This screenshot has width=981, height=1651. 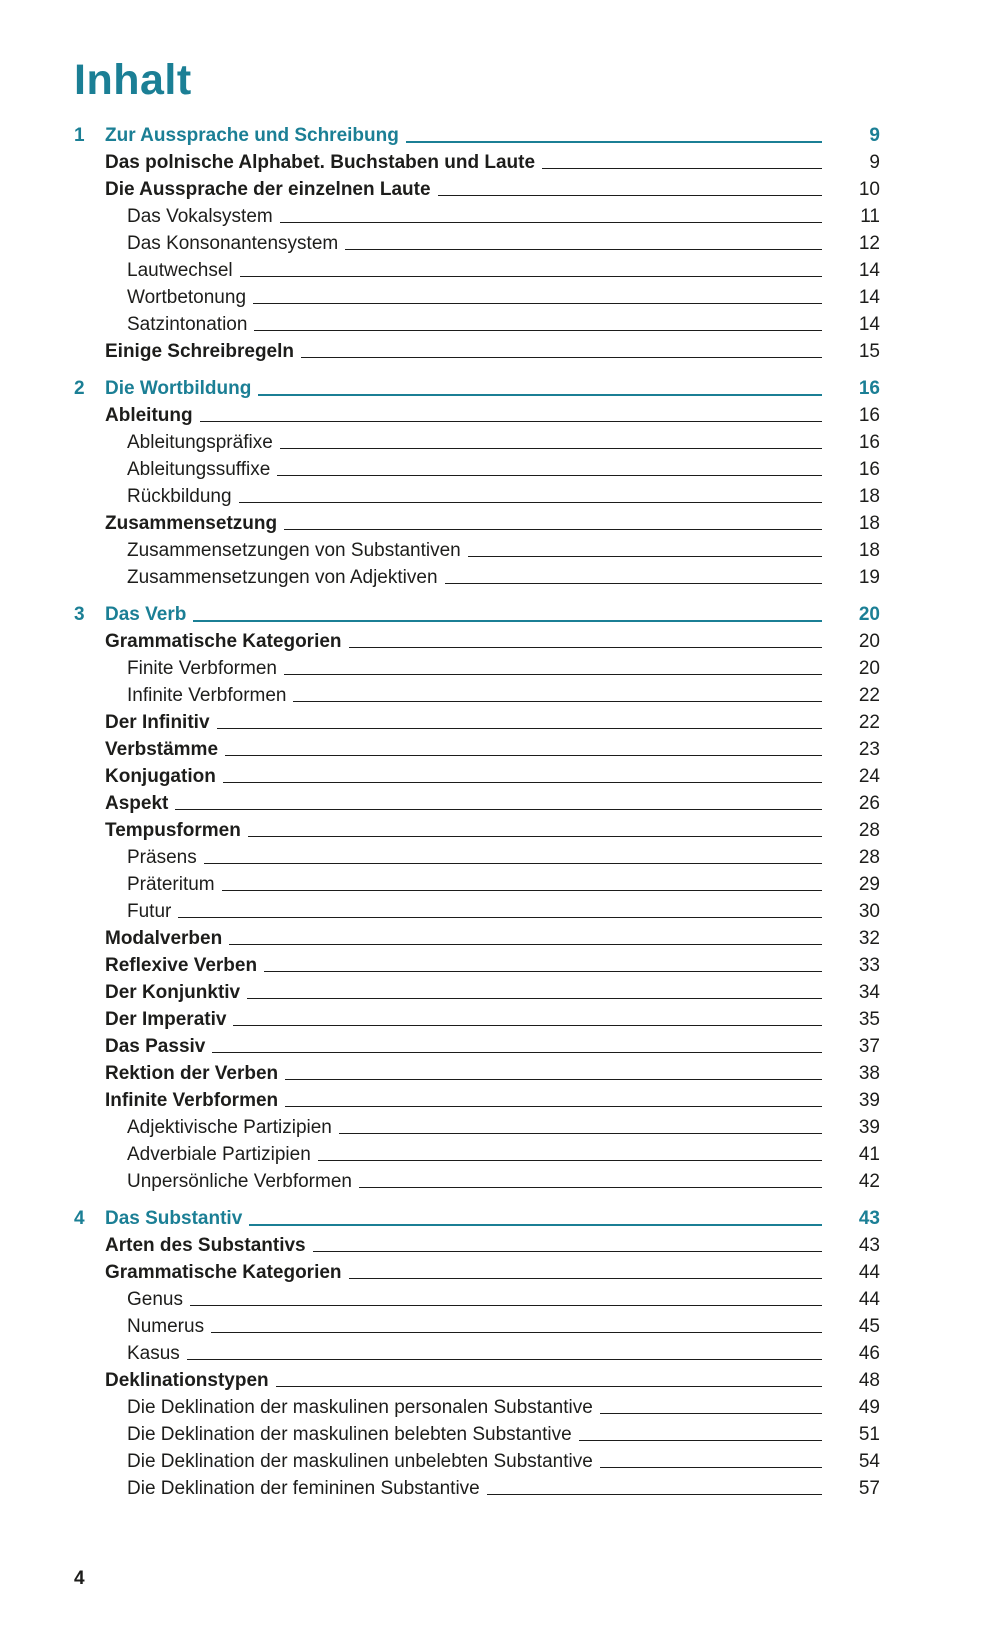 What do you see at coordinates (200, 216) in the screenshot?
I see `entry-title: Das Vokalsystem` at bounding box center [200, 216].